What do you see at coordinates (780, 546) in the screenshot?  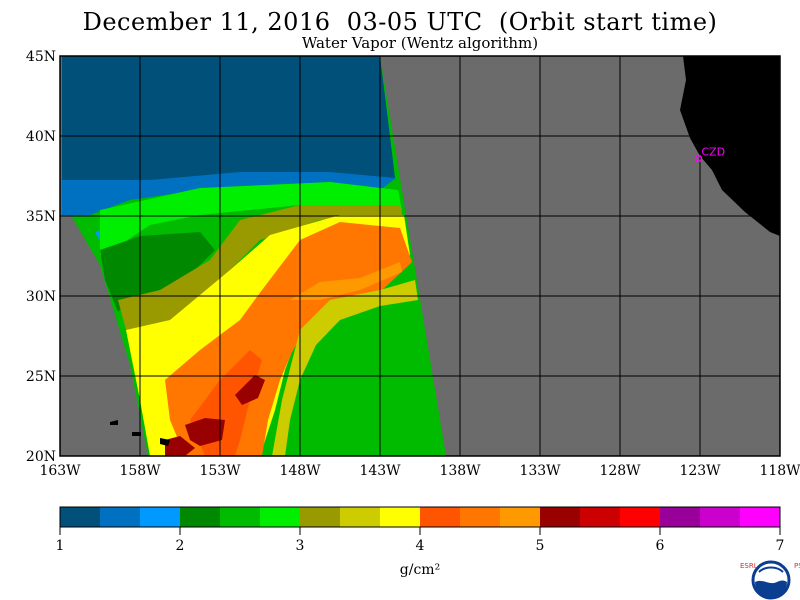 I see `colorbar-tick-label: 7` at bounding box center [780, 546].